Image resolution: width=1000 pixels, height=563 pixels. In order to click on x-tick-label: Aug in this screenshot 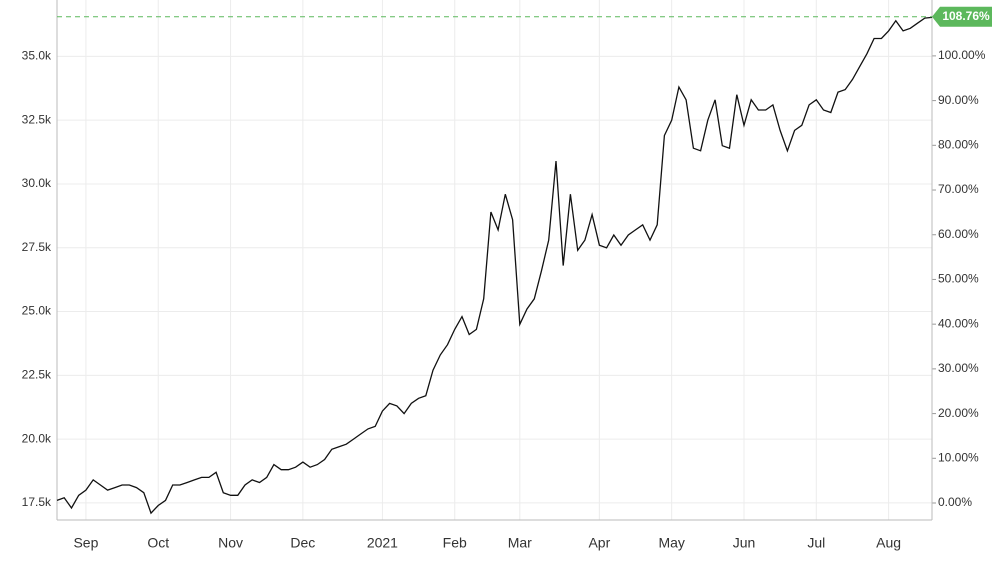, I will do `click(888, 543)`.